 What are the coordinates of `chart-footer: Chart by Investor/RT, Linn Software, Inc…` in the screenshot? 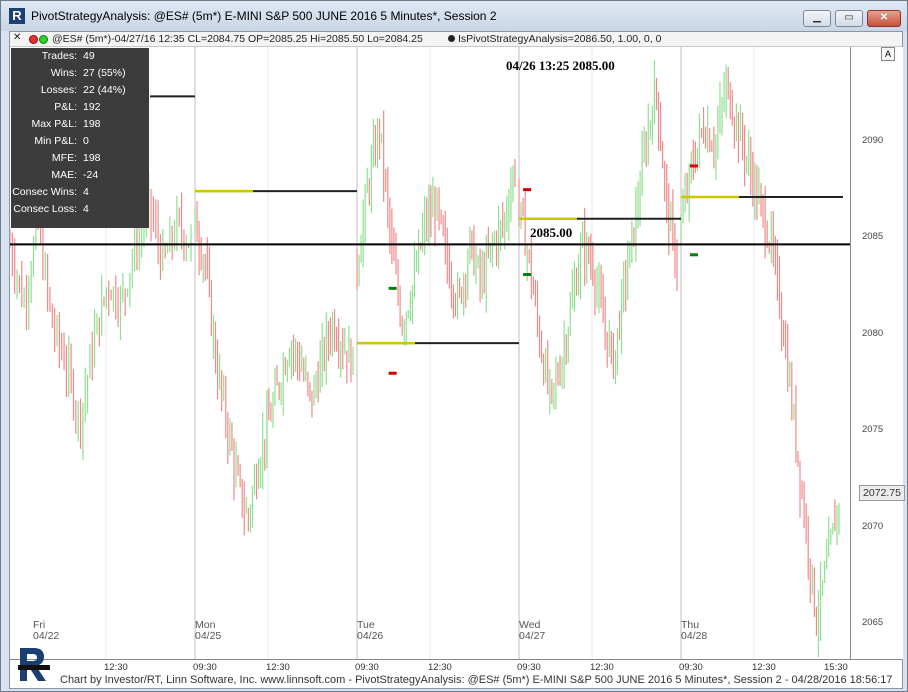 It's located at (456, 680).